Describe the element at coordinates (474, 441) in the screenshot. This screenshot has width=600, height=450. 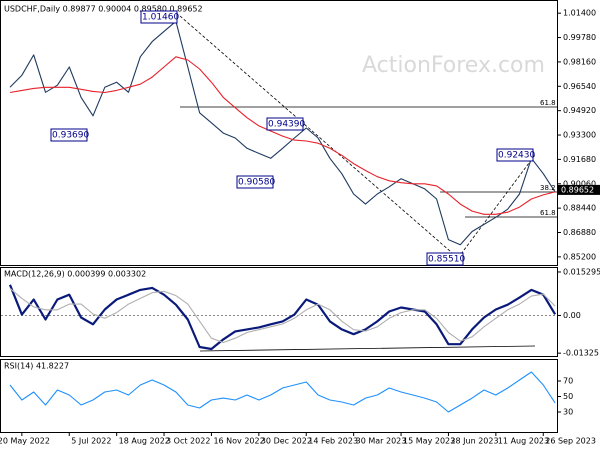
I see `x-tick-label: 28 Jun 2023` at that location.